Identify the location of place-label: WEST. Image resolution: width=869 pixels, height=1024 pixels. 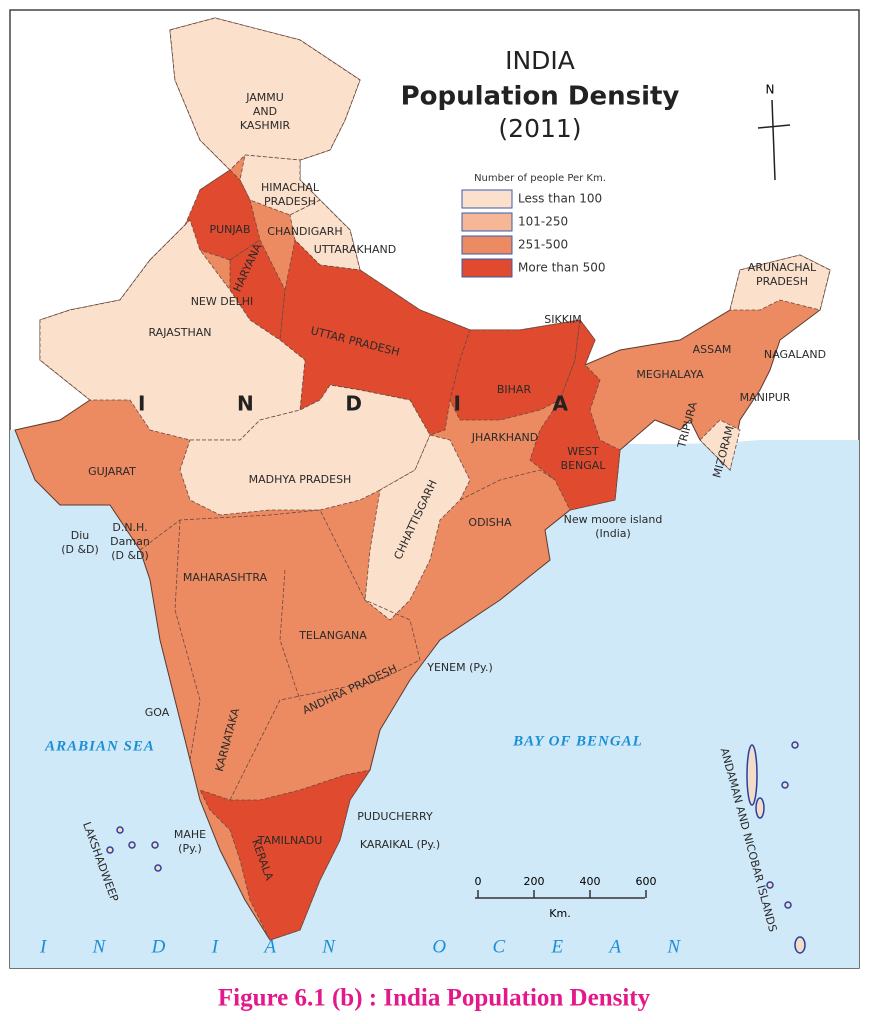
(583, 451).